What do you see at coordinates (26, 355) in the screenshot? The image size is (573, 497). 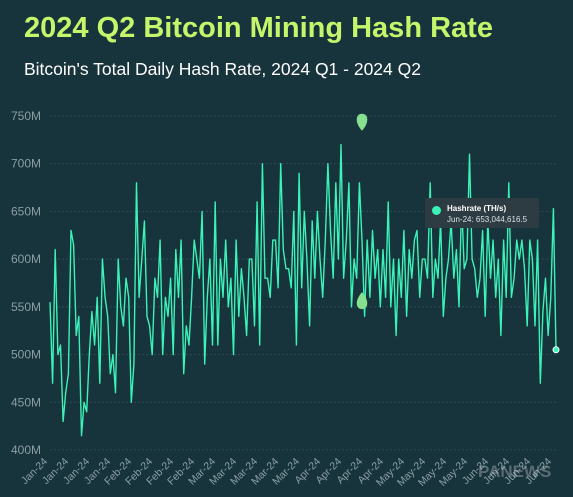 I see `y-tick-label: 500M` at bounding box center [26, 355].